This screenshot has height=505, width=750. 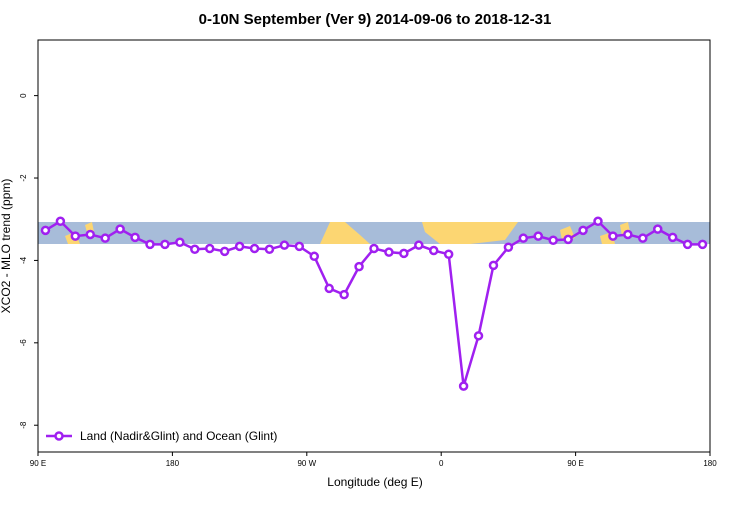 I want to click on y-tick-label: 0, so click(x=23, y=95).